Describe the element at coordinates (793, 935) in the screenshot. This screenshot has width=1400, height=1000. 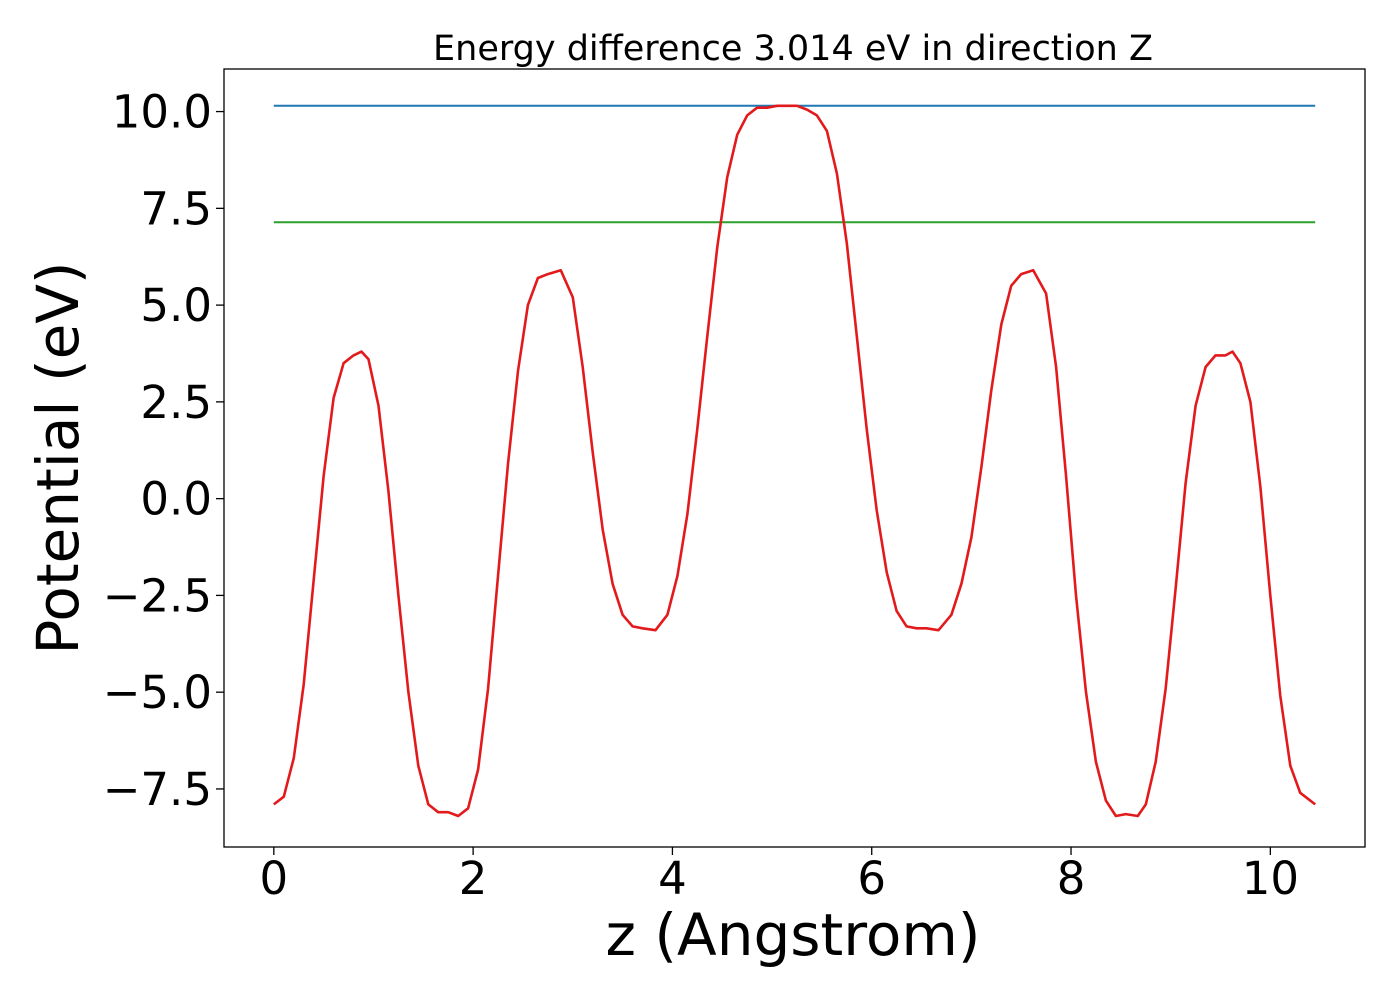
I see `x-axis-label: z (Angstrom)` at that location.